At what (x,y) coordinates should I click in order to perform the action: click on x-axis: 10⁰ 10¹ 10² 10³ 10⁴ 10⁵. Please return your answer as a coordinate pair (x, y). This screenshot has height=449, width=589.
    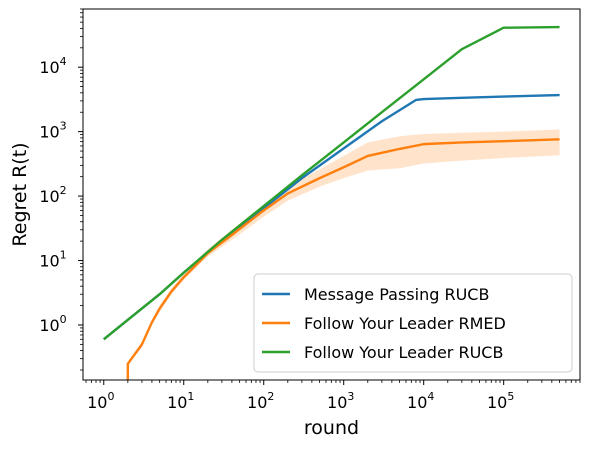
    Looking at the image, I should click on (333, 396).